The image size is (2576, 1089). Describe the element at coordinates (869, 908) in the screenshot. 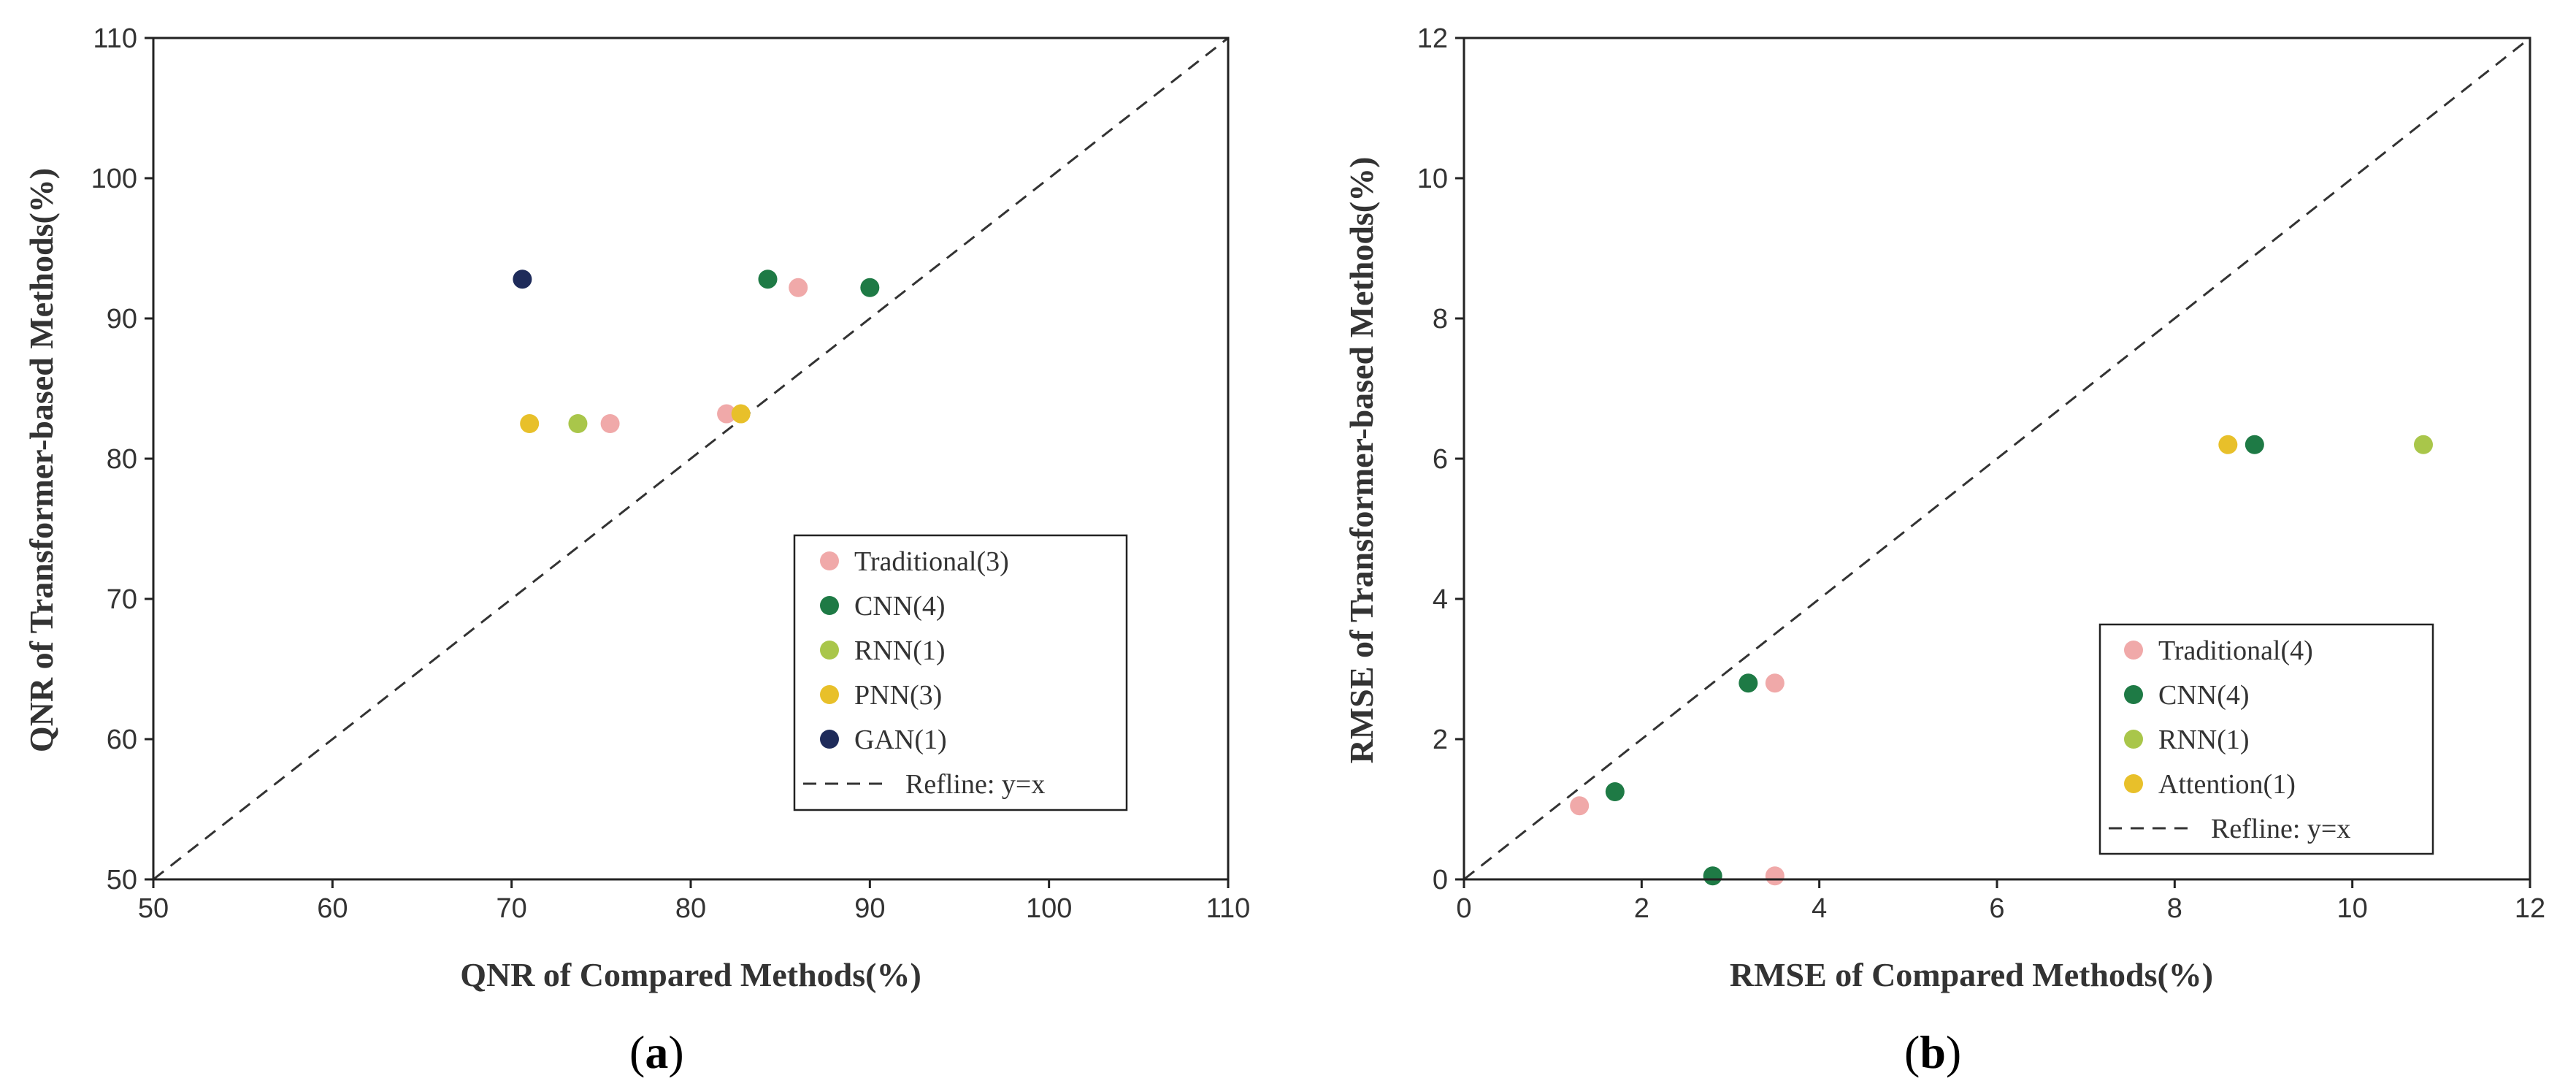

I see `chart-a-xtick-label: 90` at that location.